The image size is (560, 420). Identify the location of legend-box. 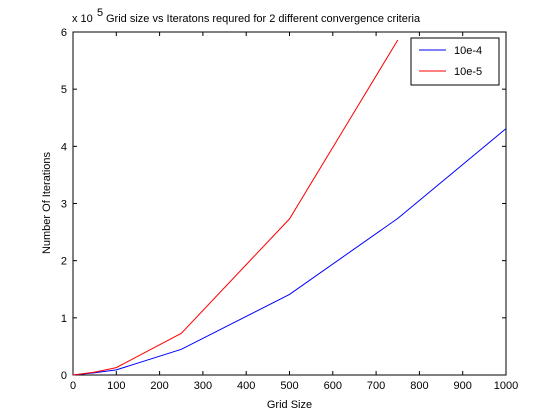
(455, 61).